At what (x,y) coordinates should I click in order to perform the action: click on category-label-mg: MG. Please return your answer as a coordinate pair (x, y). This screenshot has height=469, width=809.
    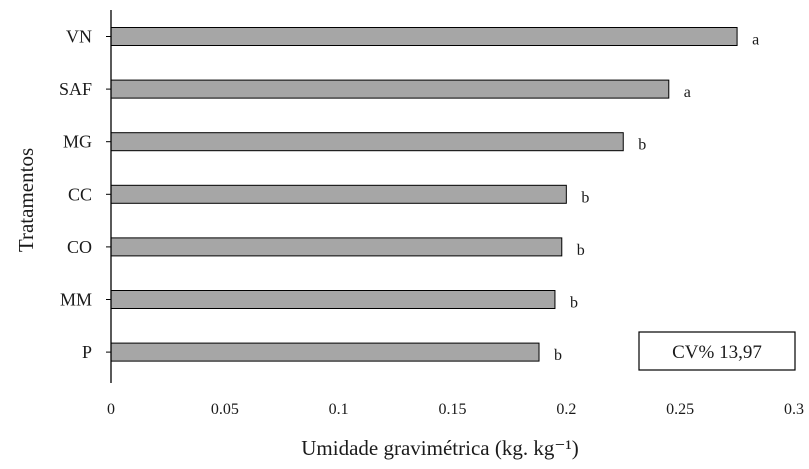
    Looking at the image, I should click on (77, 142).